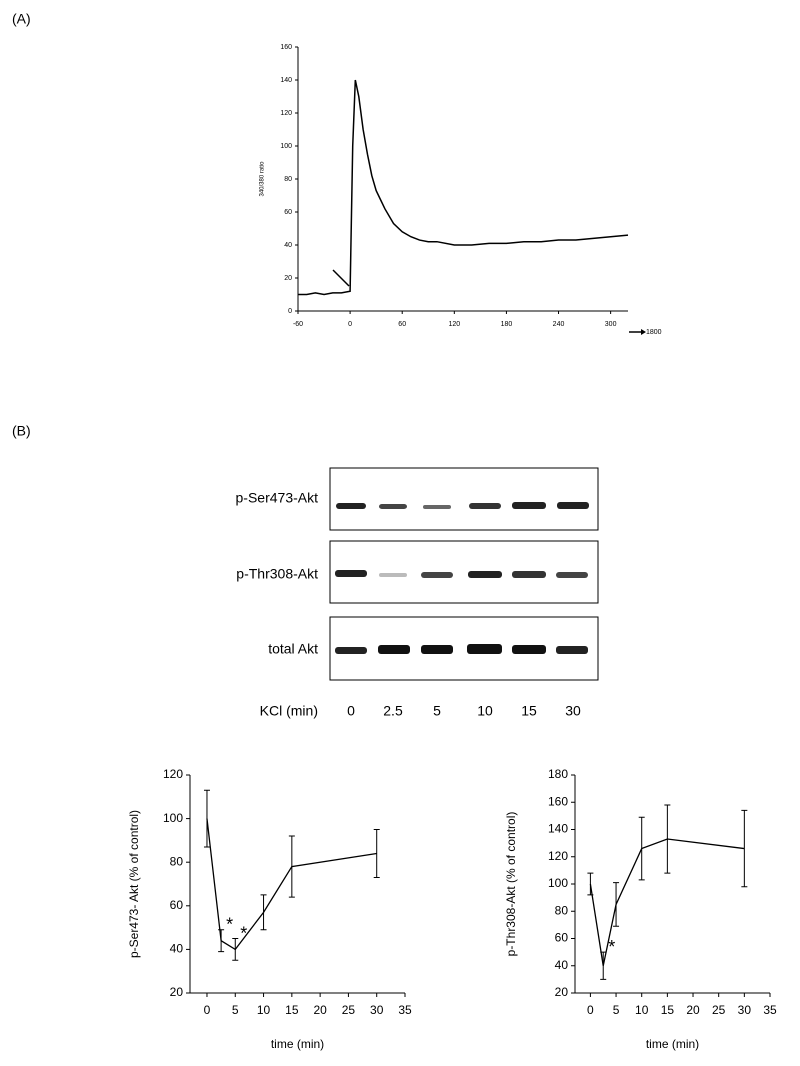 The image size is (800, 1066). Describe the element at coordinates (341, 278) in the screenshot. I see `arrow` at that location.